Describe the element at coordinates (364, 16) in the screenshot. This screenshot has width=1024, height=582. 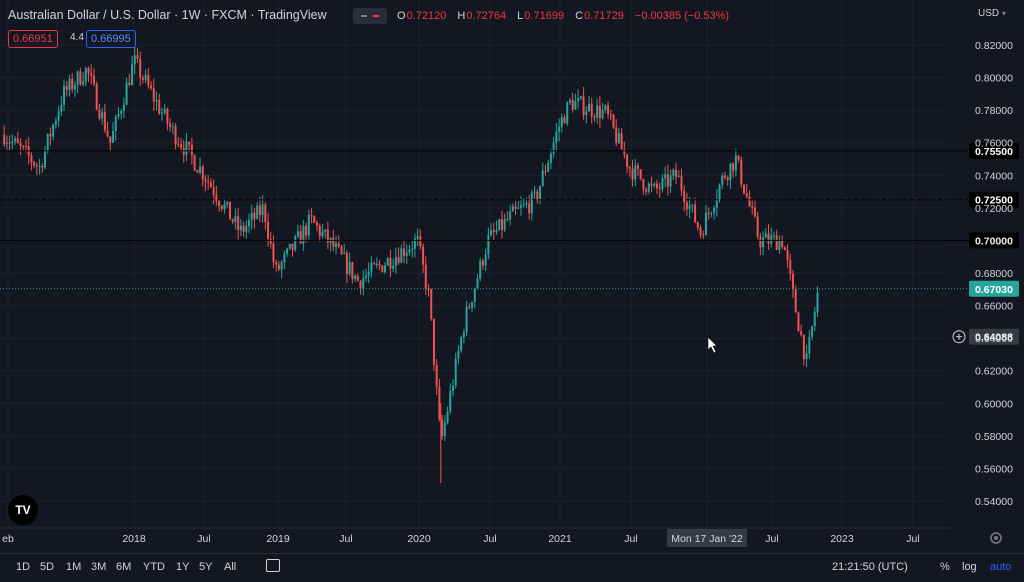
I see `hide-icon` at that location.